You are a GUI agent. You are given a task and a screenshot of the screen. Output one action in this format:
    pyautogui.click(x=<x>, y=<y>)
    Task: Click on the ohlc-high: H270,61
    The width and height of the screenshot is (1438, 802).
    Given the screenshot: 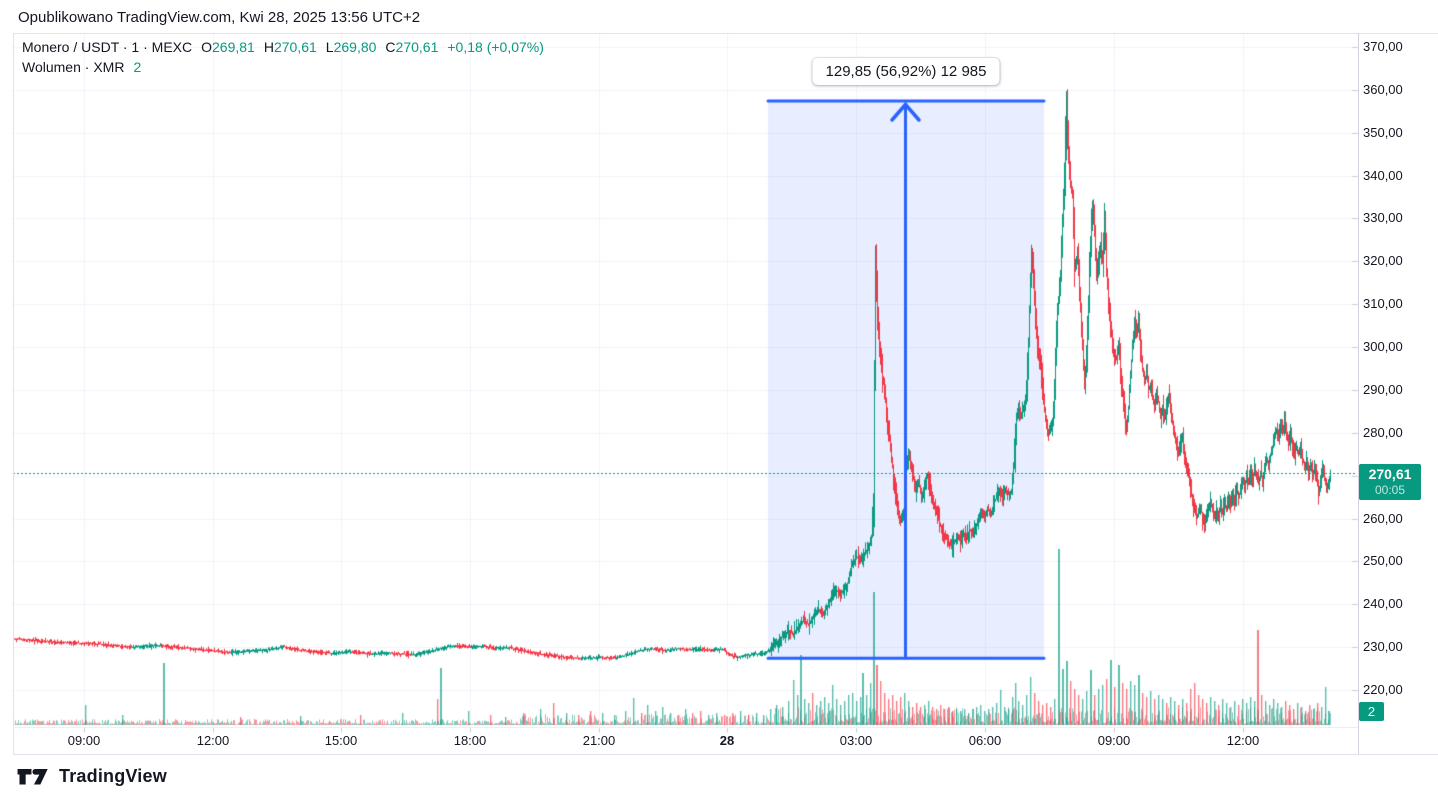 What is the action you would take?
    pyautogui.click(x=290, y=47)
    